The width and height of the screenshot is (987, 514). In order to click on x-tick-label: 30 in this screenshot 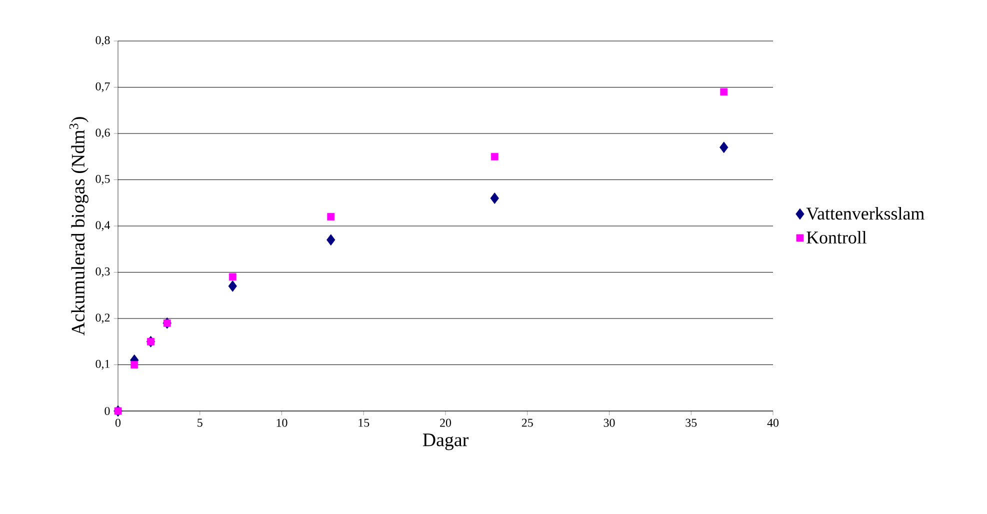, I will do `click(609, 422)`.